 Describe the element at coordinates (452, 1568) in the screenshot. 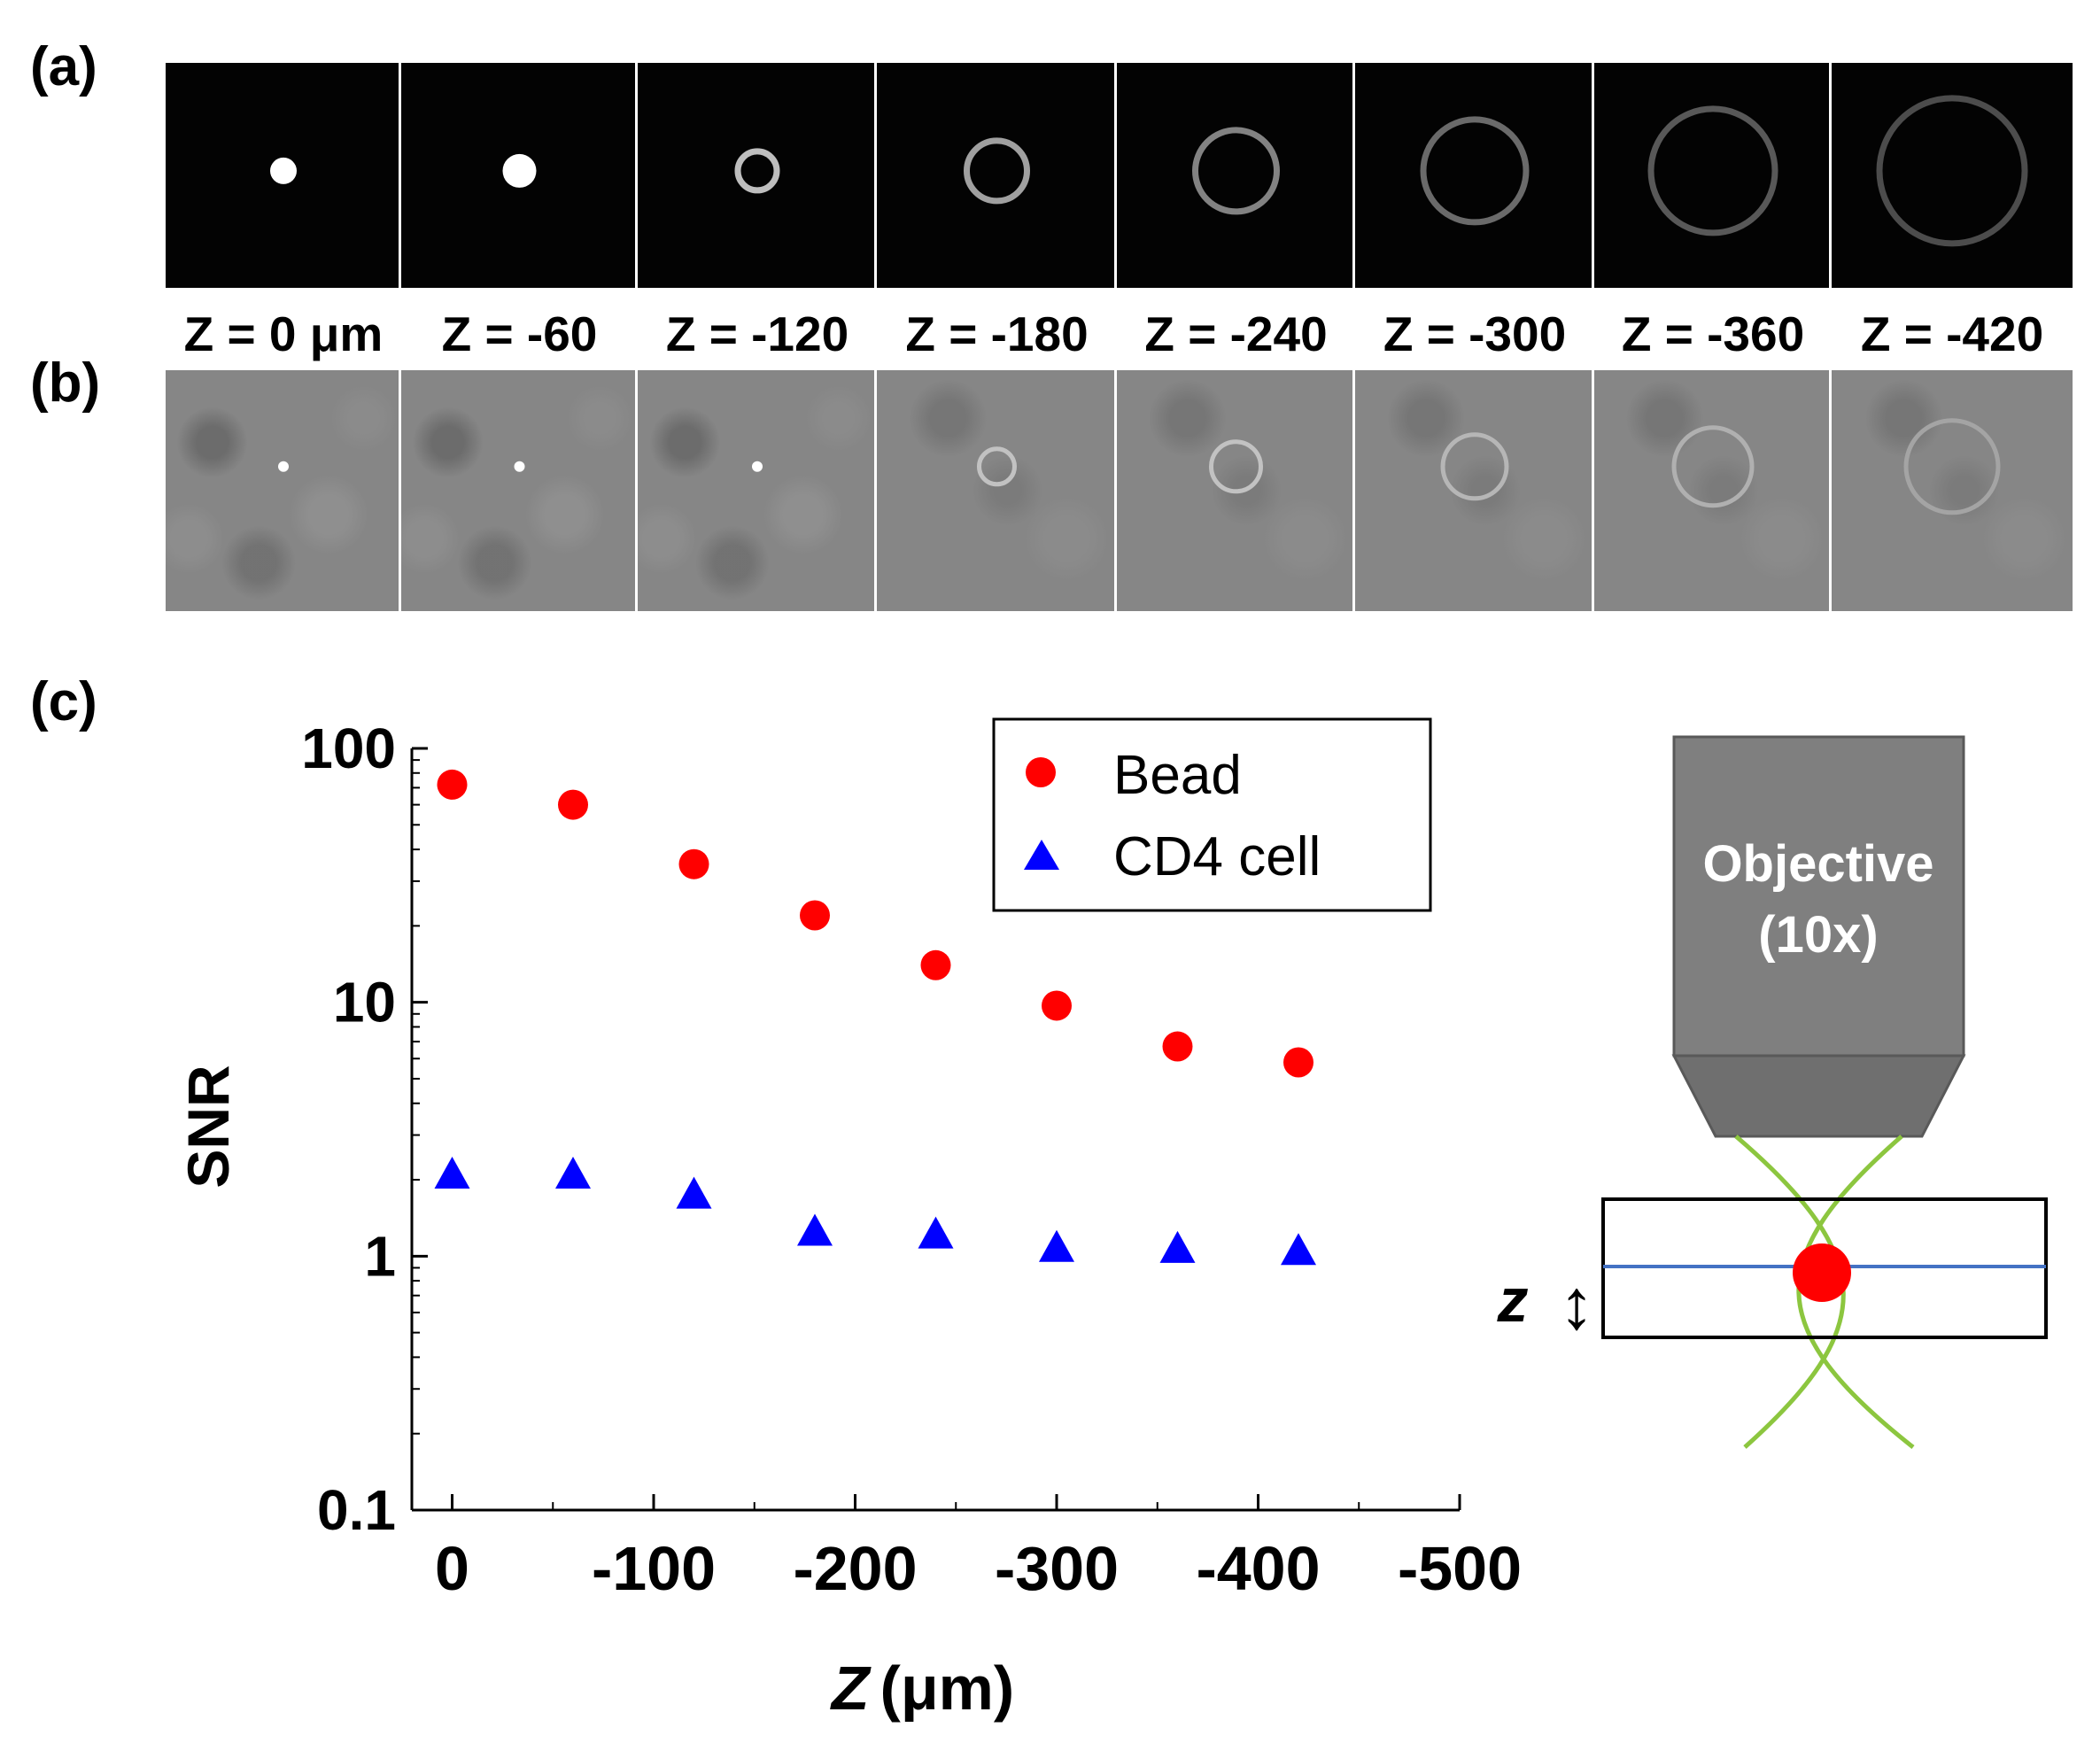

I see `x-tick-label: 0` at that location.